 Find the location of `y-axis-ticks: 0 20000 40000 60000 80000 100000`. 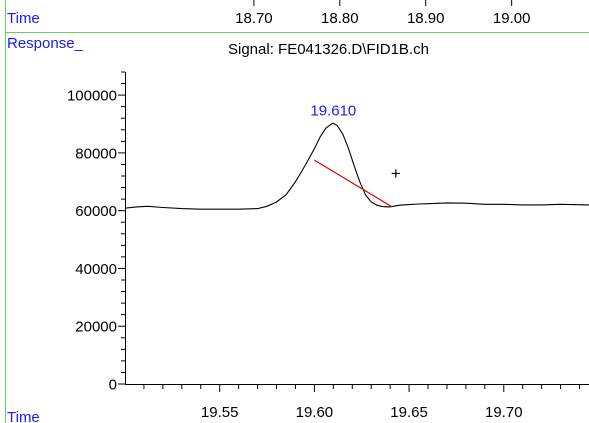

y-axis-ticks: 0 20000 40000 60000 80000 100000 is located at coordinates (96, 232).